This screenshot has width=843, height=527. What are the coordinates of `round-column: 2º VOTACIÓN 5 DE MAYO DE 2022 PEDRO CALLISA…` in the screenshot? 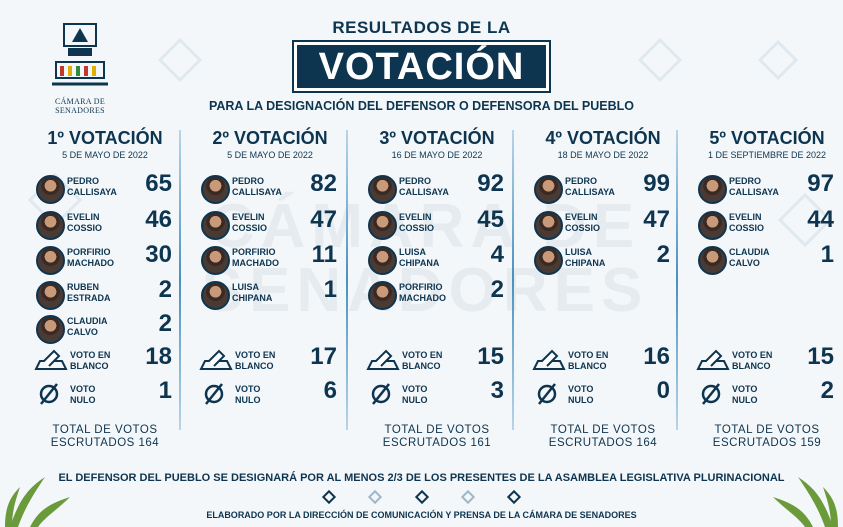 It's located at (270, 278).